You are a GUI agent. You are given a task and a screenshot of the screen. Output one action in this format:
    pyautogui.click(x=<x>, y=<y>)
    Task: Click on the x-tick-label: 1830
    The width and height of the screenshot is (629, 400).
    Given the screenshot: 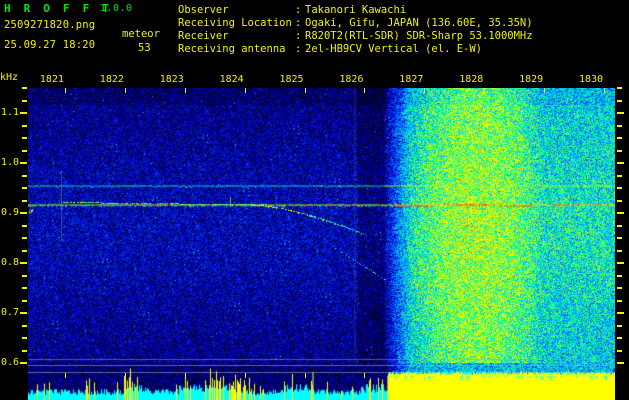 What is the action you would take?
    pyautogui.click(x=591, y=79)
    